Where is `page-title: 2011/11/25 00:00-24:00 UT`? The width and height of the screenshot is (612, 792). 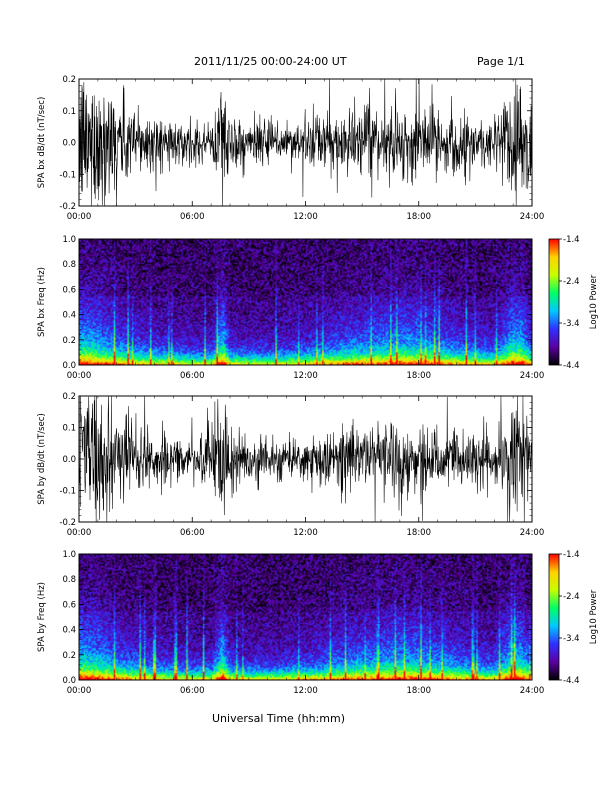
page-title: 2011/11/25 00:00-24:00 UT is located at coordinates (270, 61).